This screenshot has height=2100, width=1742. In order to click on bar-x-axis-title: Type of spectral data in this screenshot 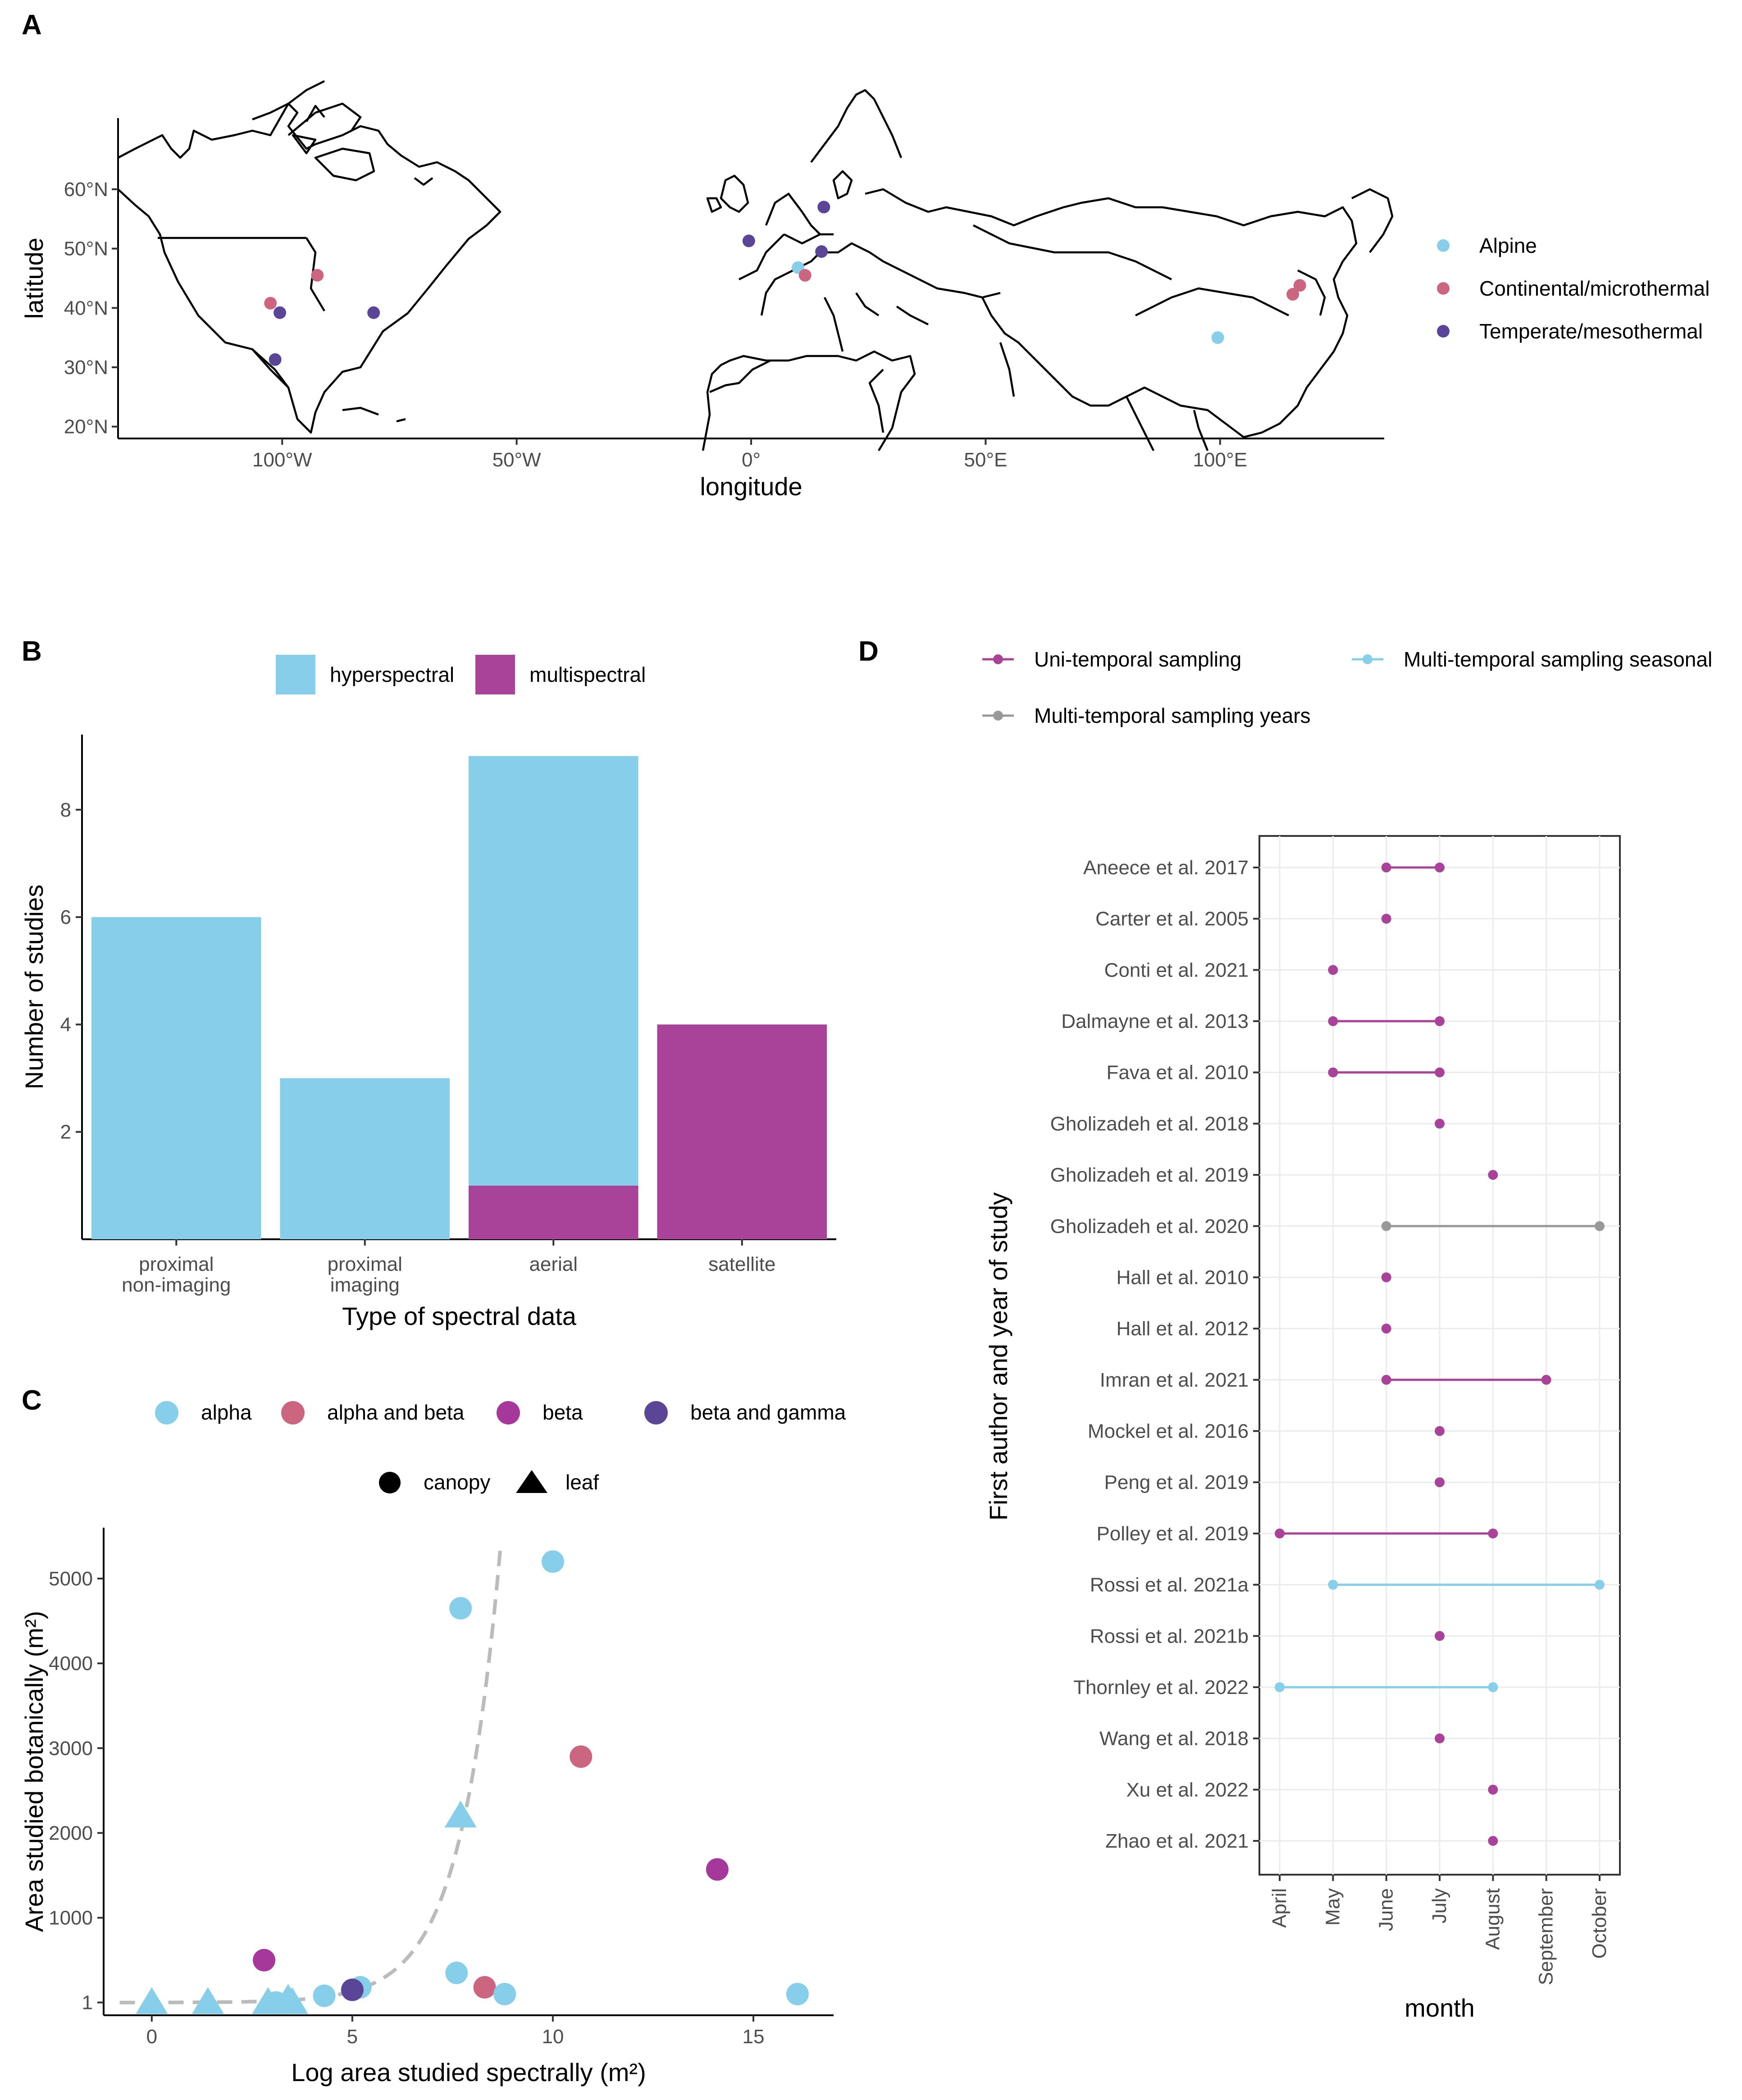, I will do `click(460, 1316)`.